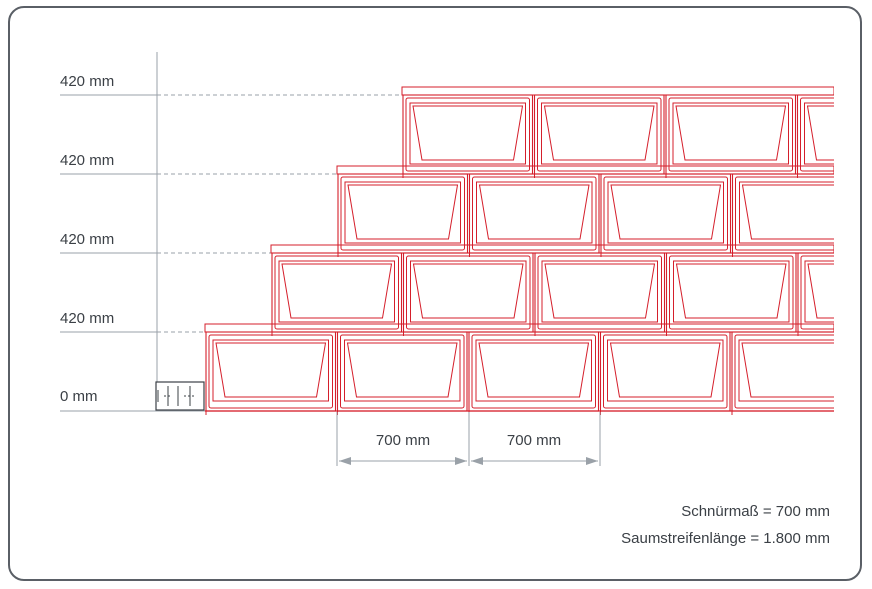  I want to click on edge-strip, so click(180, 396).